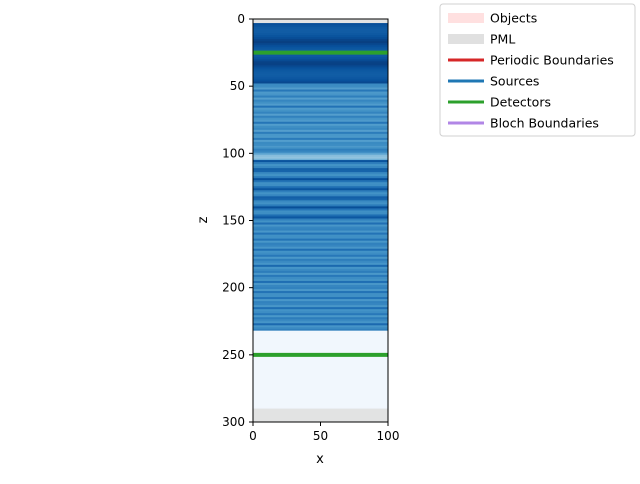 The height and width of the screenshot is (484, 640). Describe the element at coordinates (233, 355) in the screenshot. I see `y-tick-label: 250` at that location.